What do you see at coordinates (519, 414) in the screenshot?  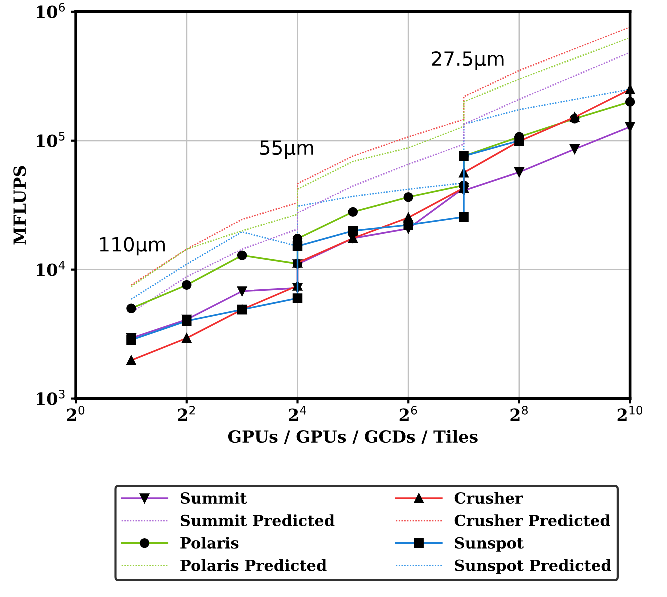 I see `x-tick-label: 2$^{8}$` at bounding box center [519, 414].